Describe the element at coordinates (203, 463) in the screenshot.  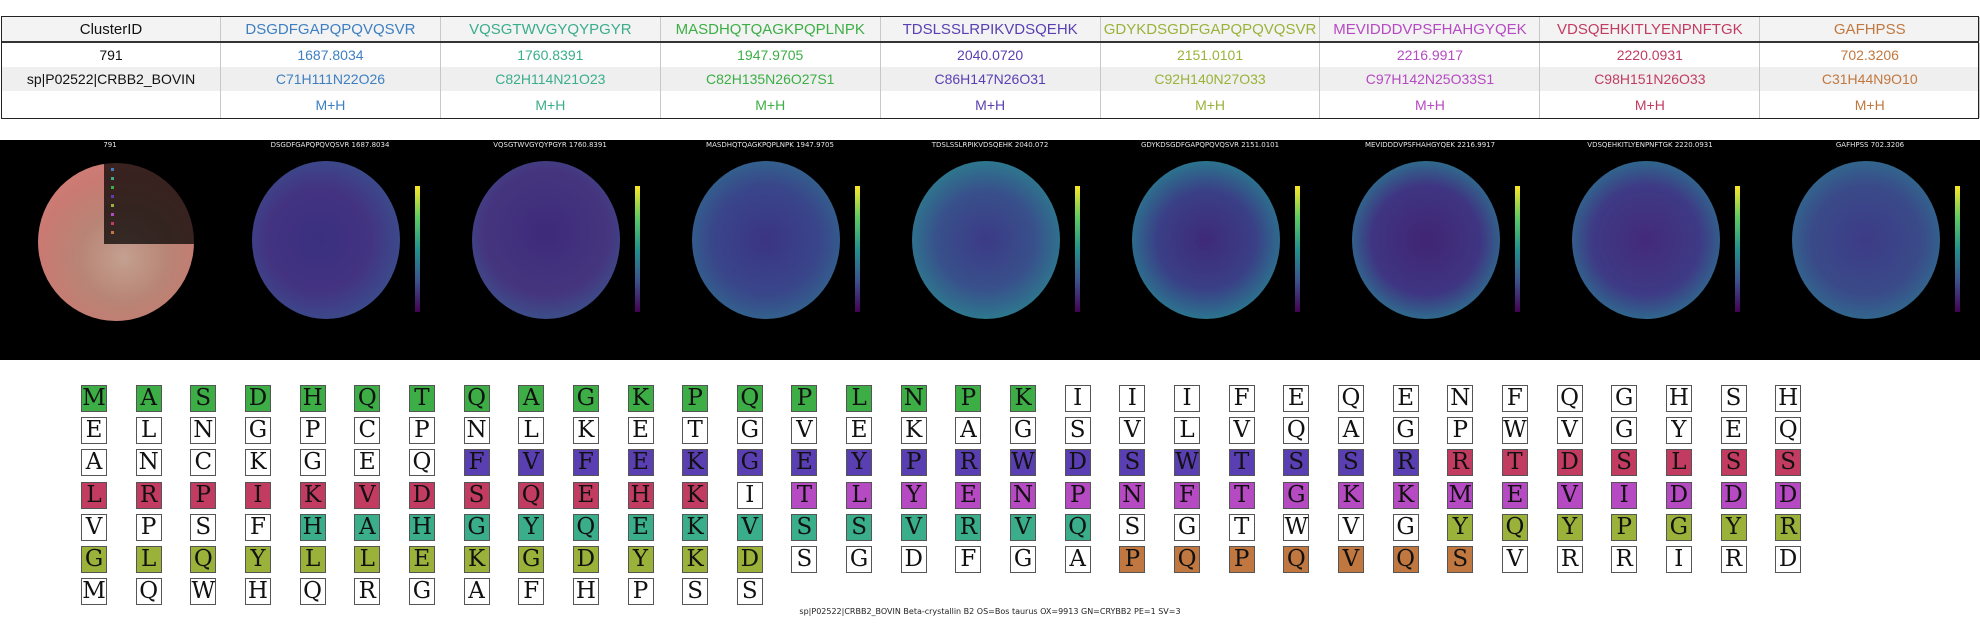
I see `residue-cell: C` at that location.